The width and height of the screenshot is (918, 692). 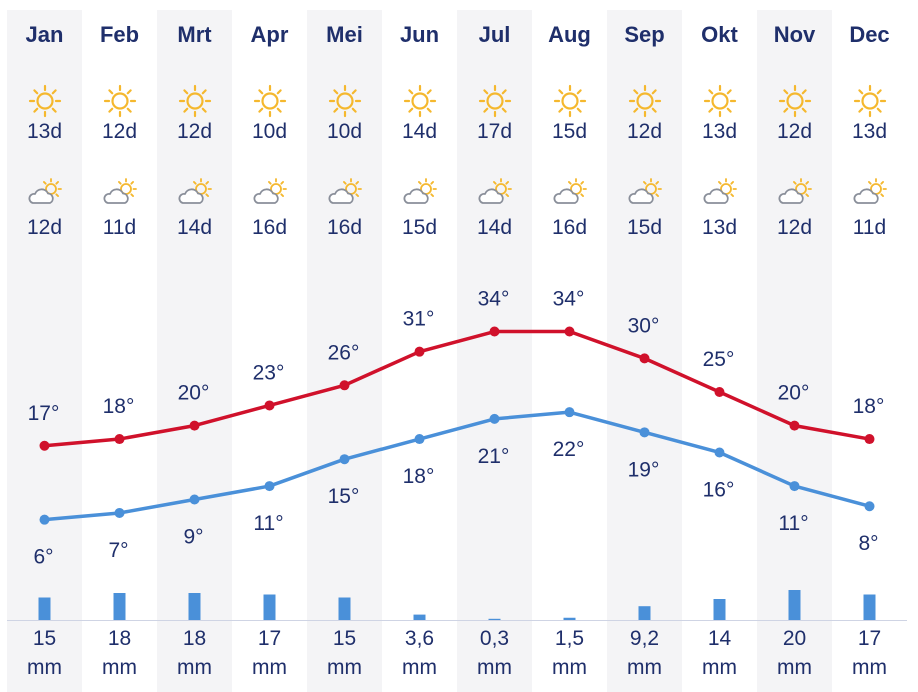 I want to click on month-label: Feb, so click(x=119, y=34).